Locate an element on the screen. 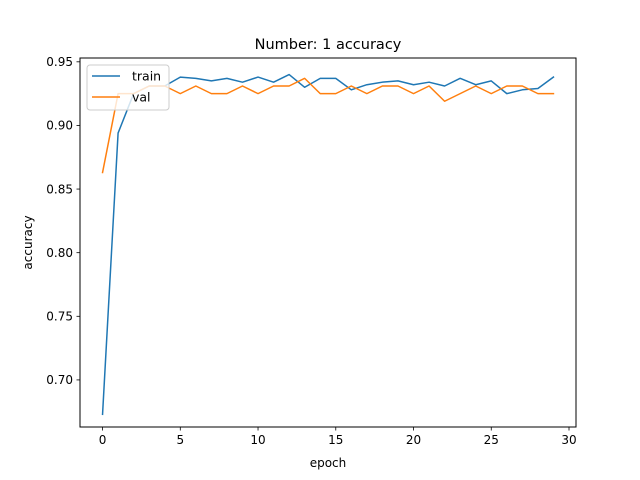 Image resolution: width=640 pixels, height=480 pixels. y-tick-label: 0.95 is located at coordinates (59, 62).